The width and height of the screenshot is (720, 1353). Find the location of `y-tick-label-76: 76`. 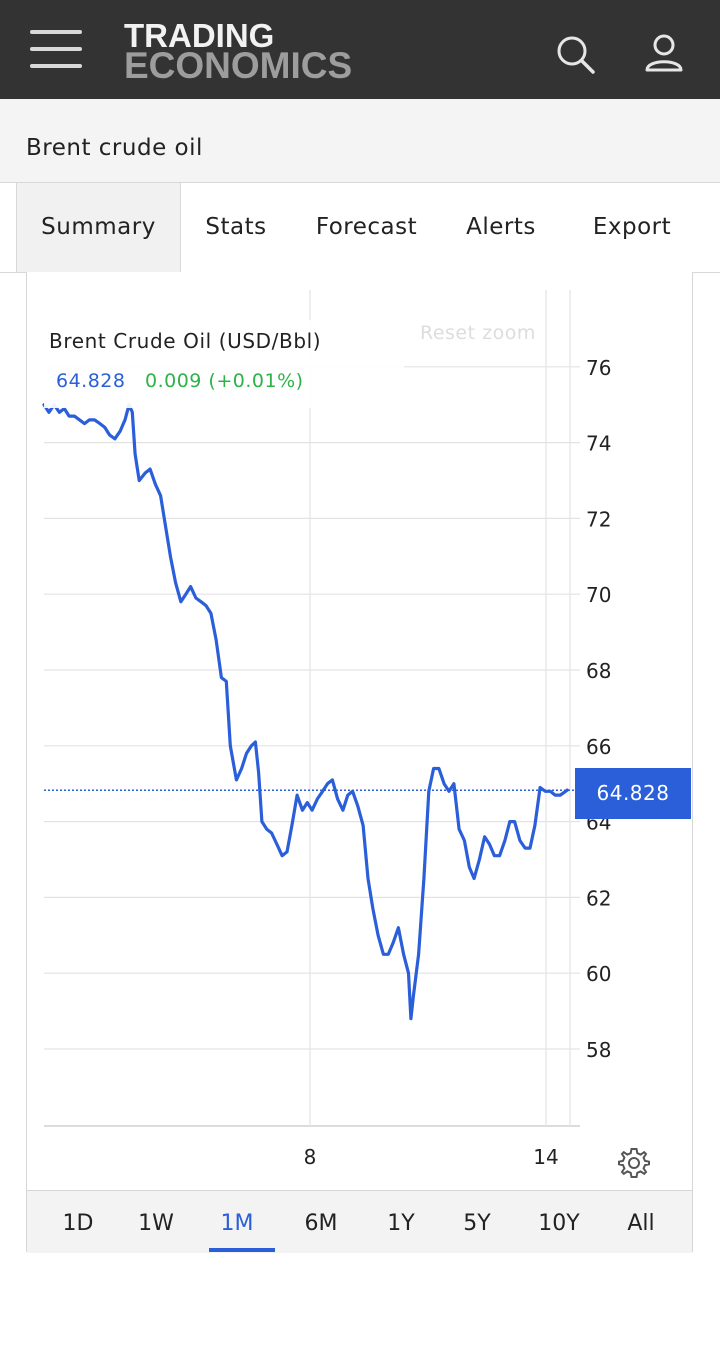

y-tick-label-76: 76 is located at coordinates (598, 368).